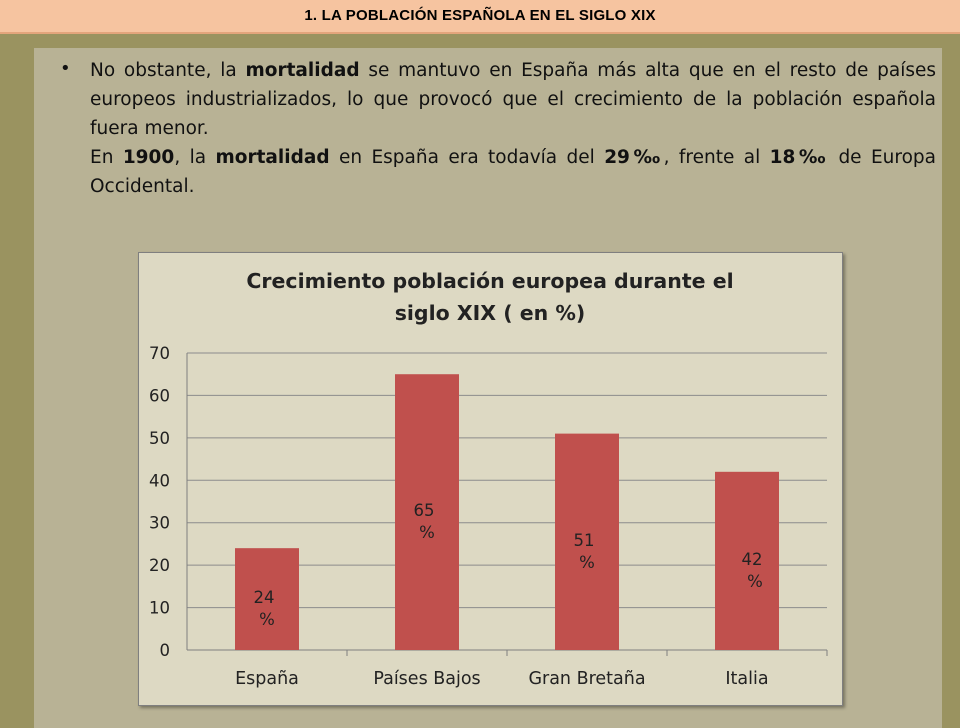  Describe the element at coordinates (264, 597) in the screenshot. I see `bar-data-label: 24` at that location.